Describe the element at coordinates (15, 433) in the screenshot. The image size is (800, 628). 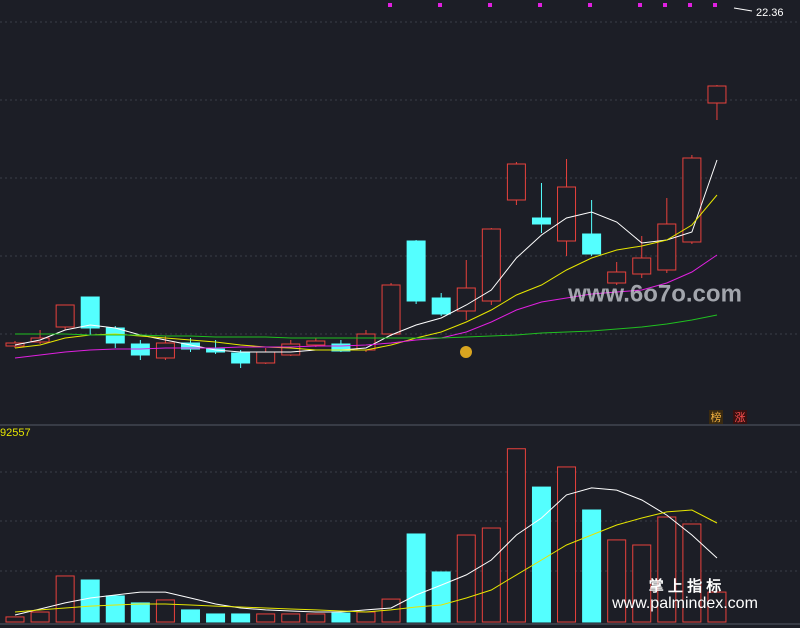
I see `volume-label: 92557` at that location.